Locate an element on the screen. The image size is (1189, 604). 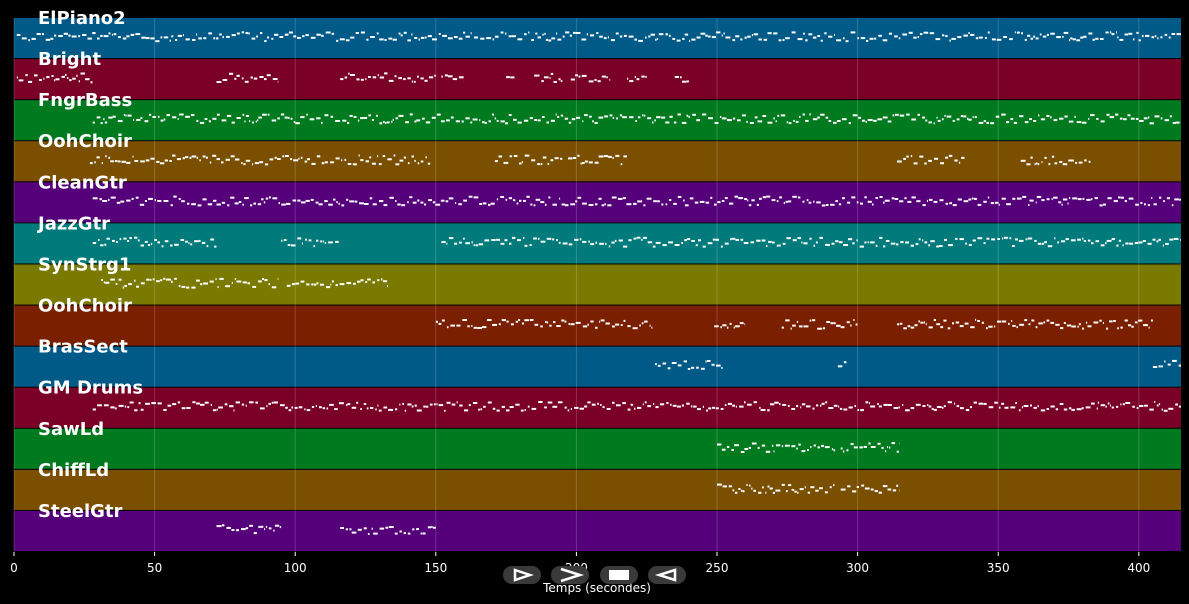
stop-button is located at coordinates (619, 575).